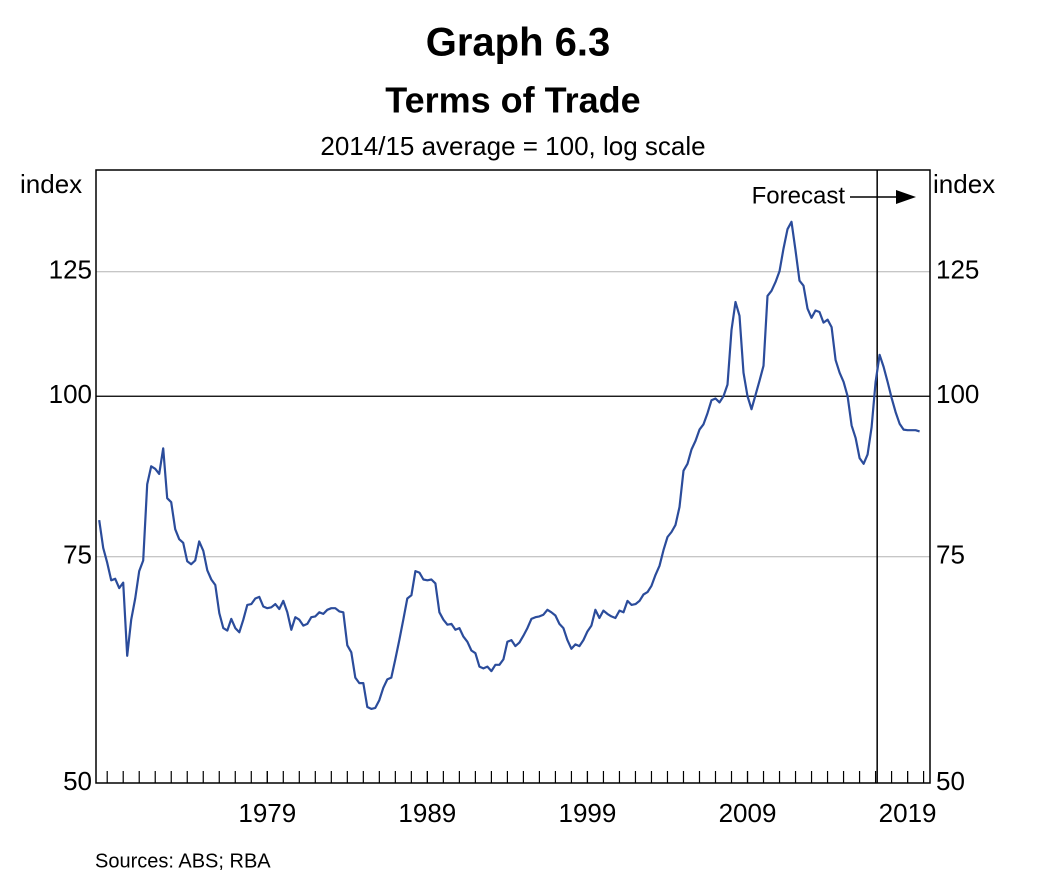  What do you see at coordinates (588, 813) in the screenshot?
I see `x-tick-label: 1999` at bounding box center [588, 813].